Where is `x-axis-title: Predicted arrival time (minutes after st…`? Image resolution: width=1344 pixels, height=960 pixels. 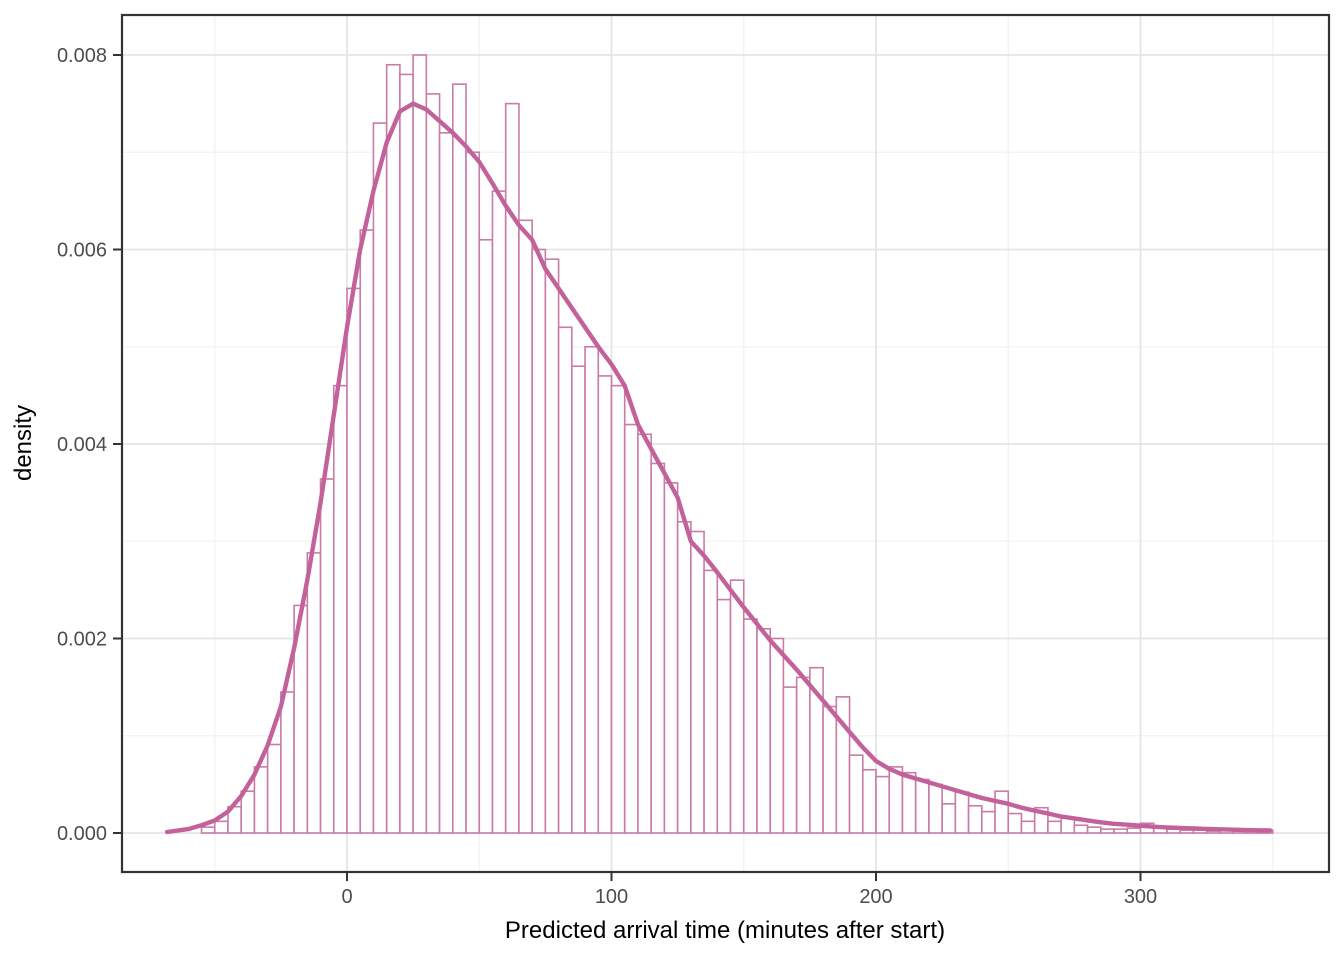
x-axis-title: Predicted arrival time (minutes after st… is located at coordinates (725, 930).